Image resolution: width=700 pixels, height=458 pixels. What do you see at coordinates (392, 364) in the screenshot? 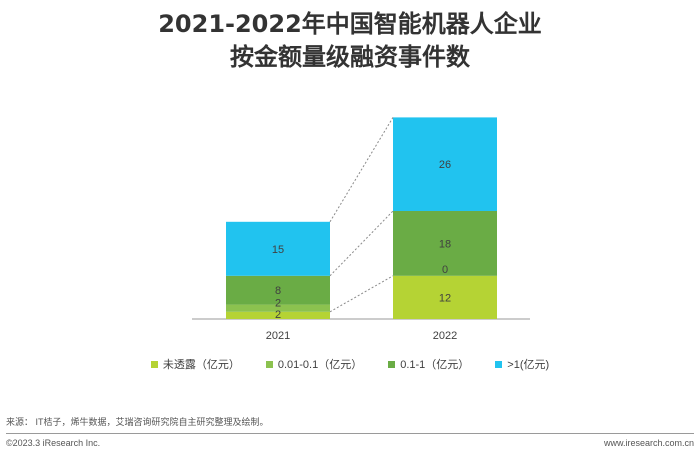
I see `legend-swatch-s2` at bounding box center [392, 364].